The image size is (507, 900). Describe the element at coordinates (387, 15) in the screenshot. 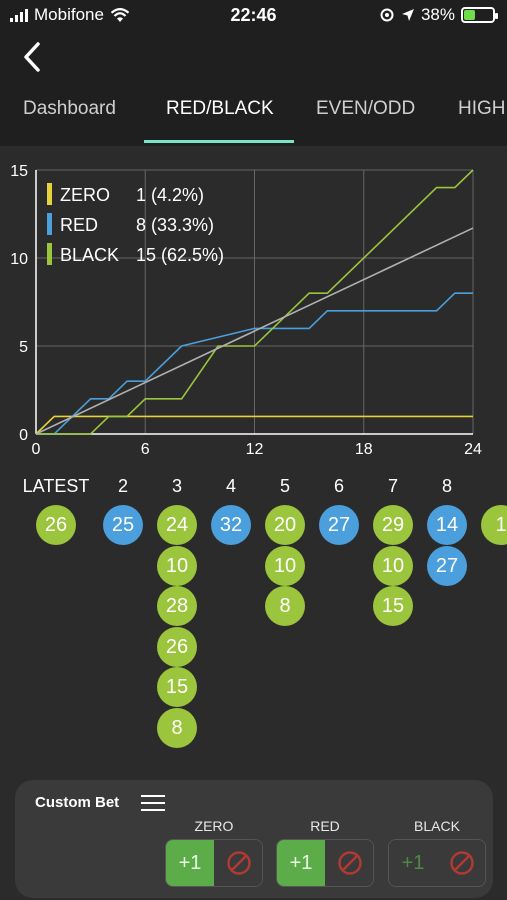

I see `location-lock-icon` at that location.